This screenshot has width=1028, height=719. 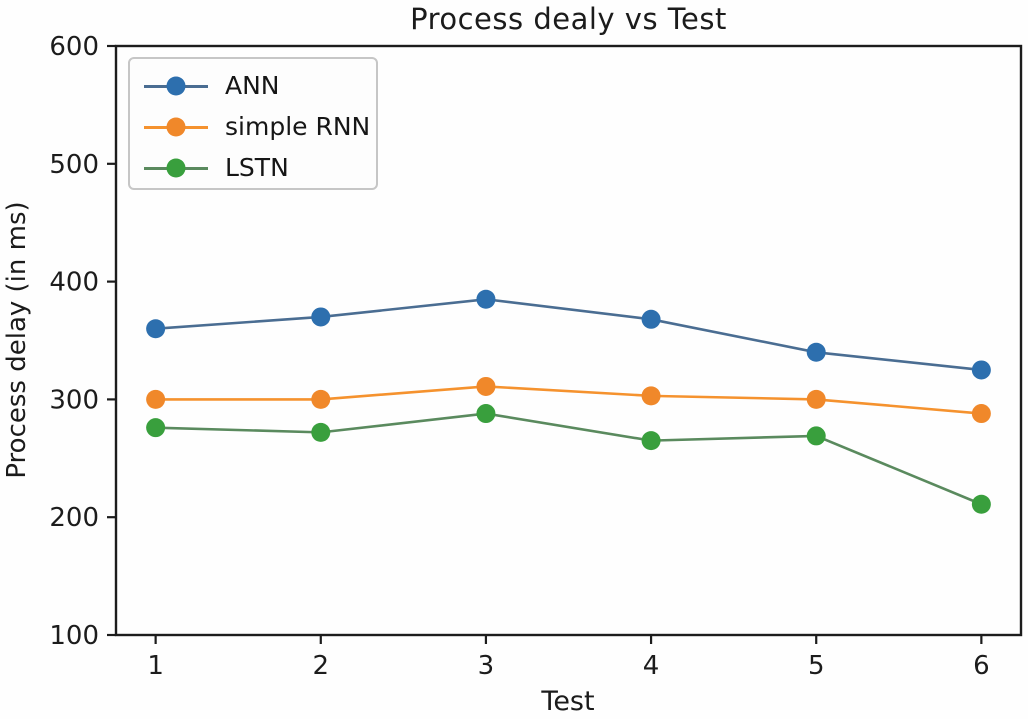 What do you see at coordinates (74, 636) in the screenshot?
I see `y-tick-label: 100` at bounding box center [74, 636].